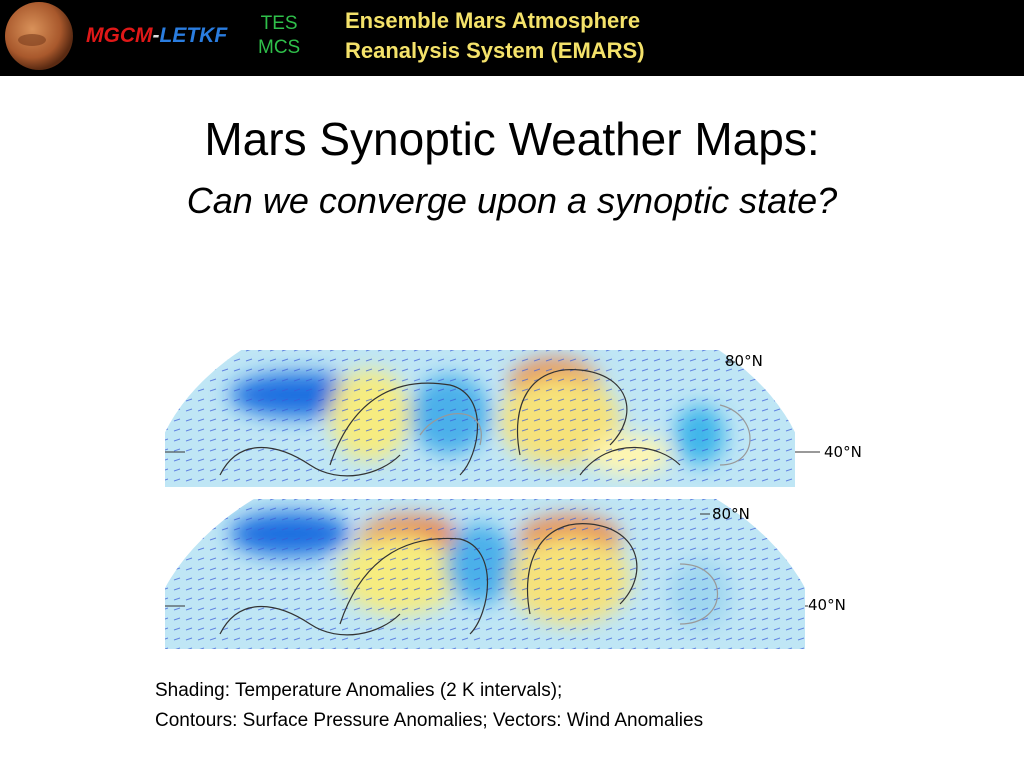  I want to click on logo: MGCM-LETKF, so click(156, 36).